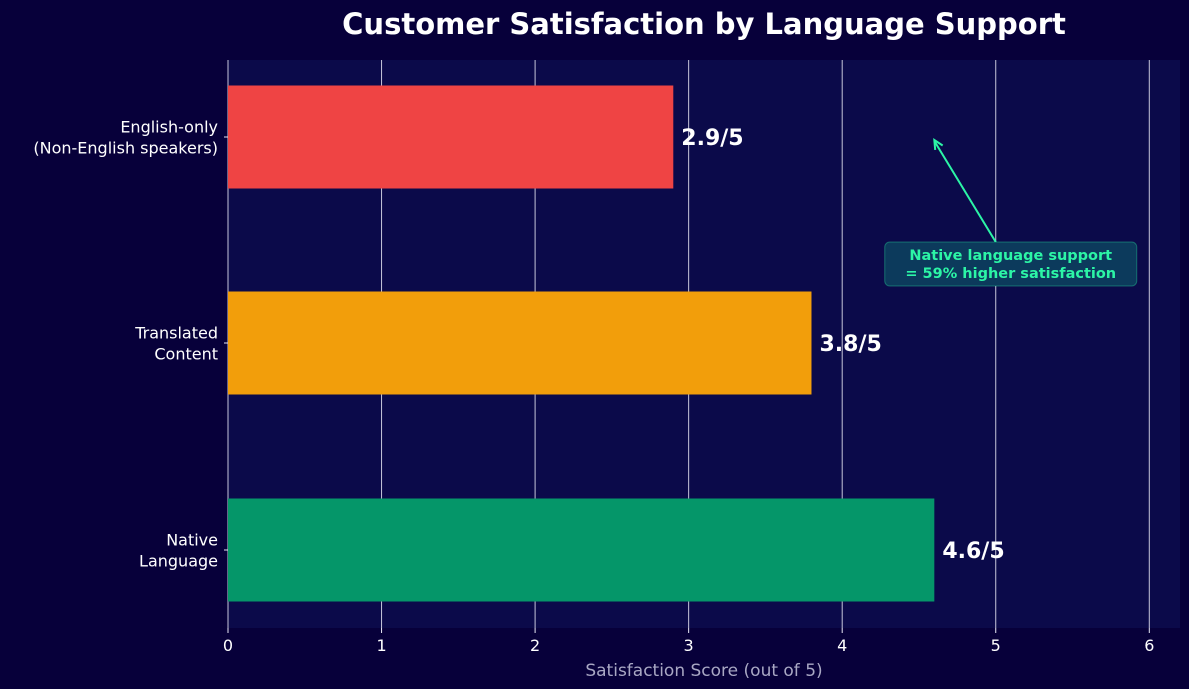 Image resolution: width=1189 pixels, height=689 pixels. Describe the element at coordinates (973, 551) in the screenshot. I see `bar-value-label: 4.6/5` at that location.